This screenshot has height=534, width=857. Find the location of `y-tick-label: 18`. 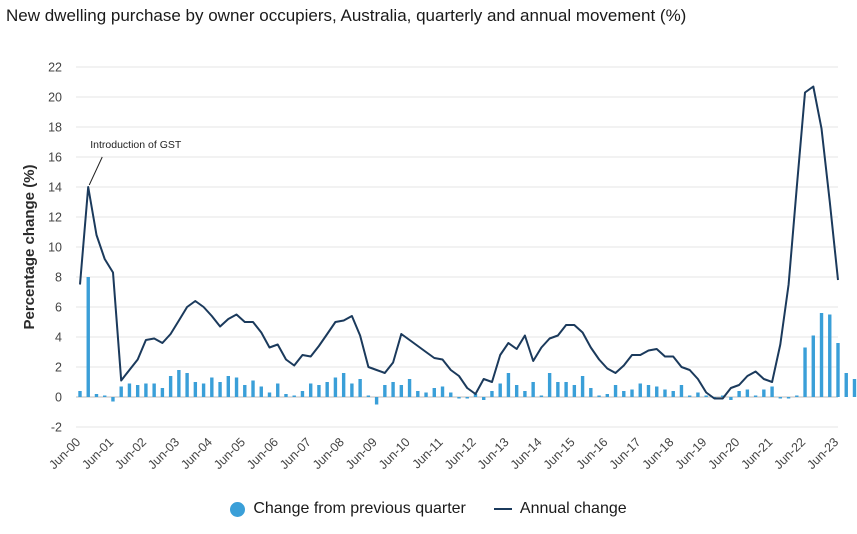

y-tick-label: 18 is located at coordinates (55, 128).